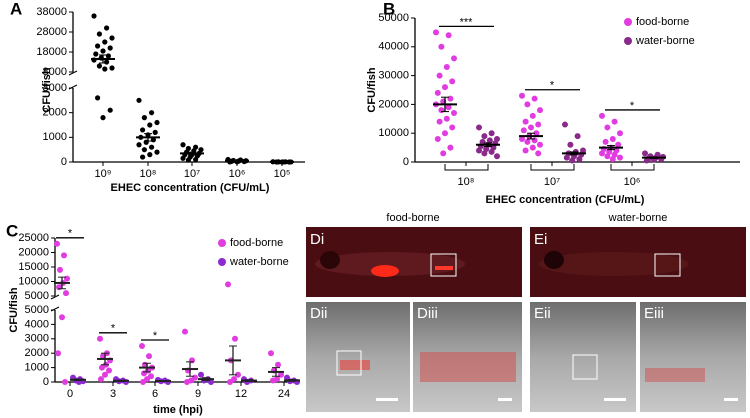 The height and width of the screenshot is (418, 750). What do you see at coordinates (70, 394) in the screenshot?
I see `x-tick-label: 0` at bounding box center [70, 394].